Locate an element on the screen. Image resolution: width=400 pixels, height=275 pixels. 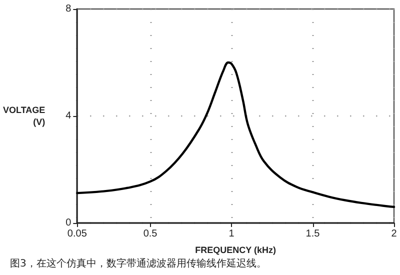
y-tick-label: 0 is located at coordinates (69, 223).